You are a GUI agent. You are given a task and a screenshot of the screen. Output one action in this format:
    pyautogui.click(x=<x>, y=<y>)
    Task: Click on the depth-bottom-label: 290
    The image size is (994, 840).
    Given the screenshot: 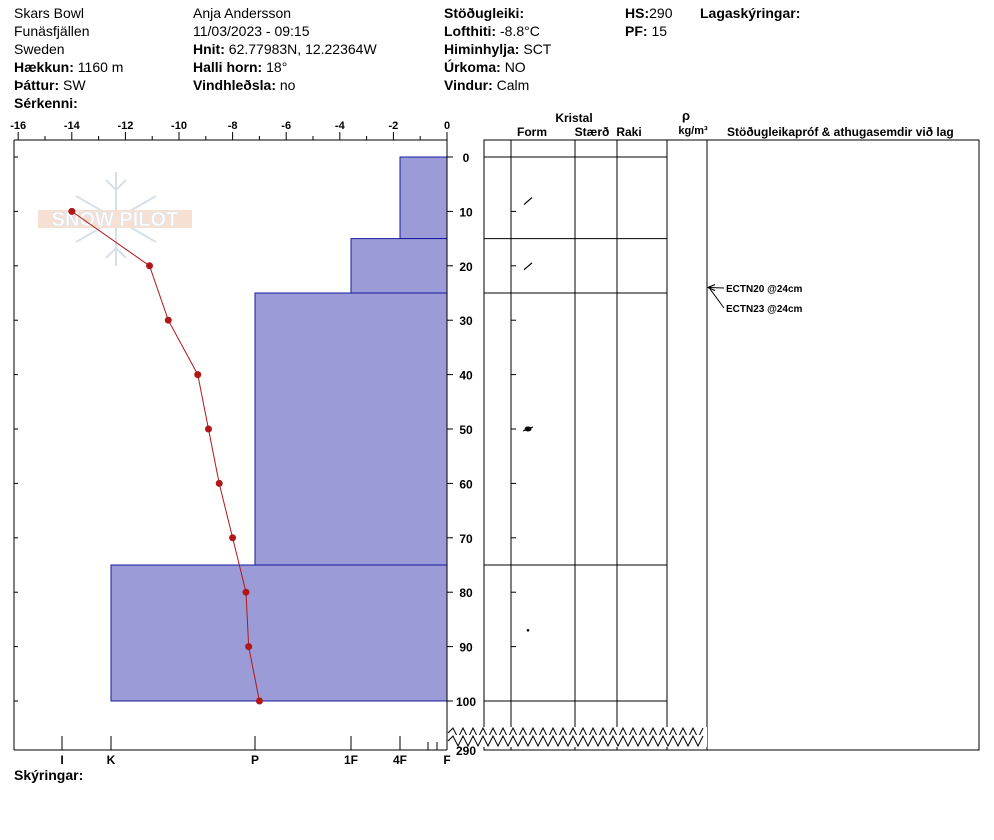 What is the action you would take?
    pyautogui.click(x=466, y=751)
    